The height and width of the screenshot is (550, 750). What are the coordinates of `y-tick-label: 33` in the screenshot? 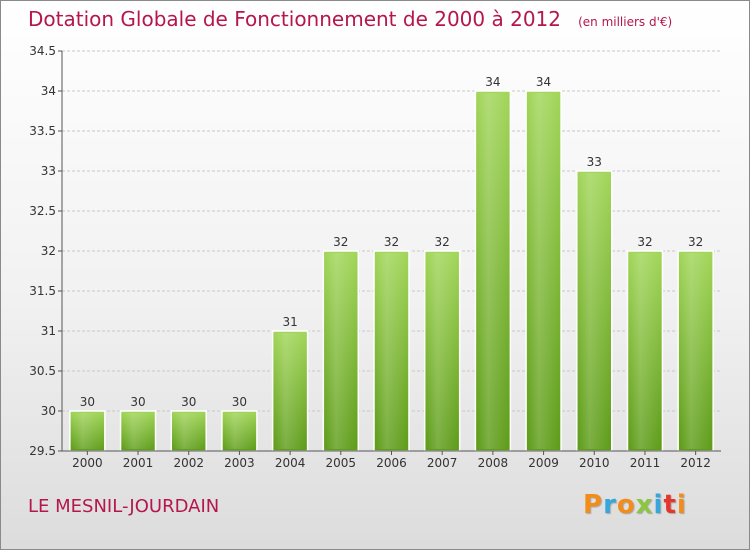 It's located at (48, 171).